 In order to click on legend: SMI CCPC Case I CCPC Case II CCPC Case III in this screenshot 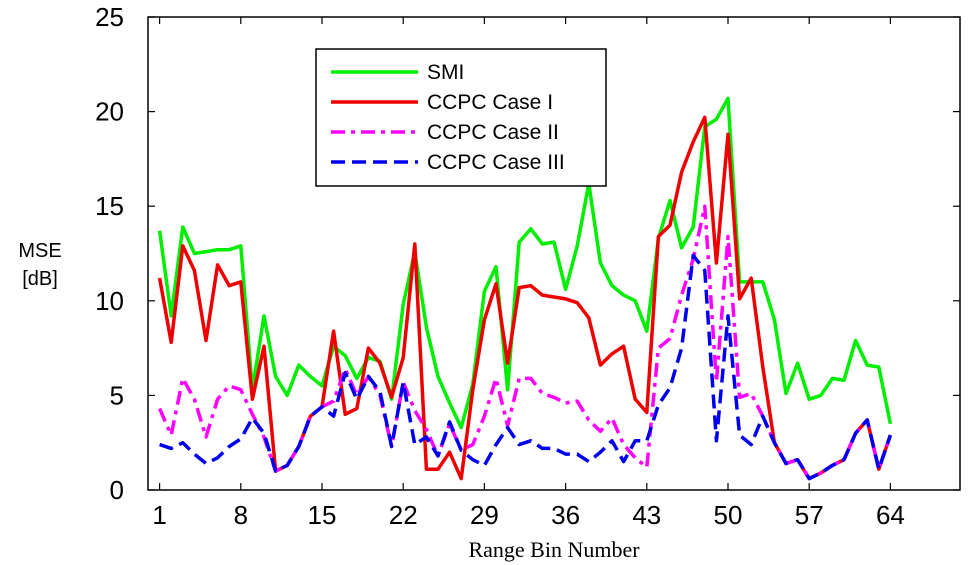, I will do `click(461, 117)`.